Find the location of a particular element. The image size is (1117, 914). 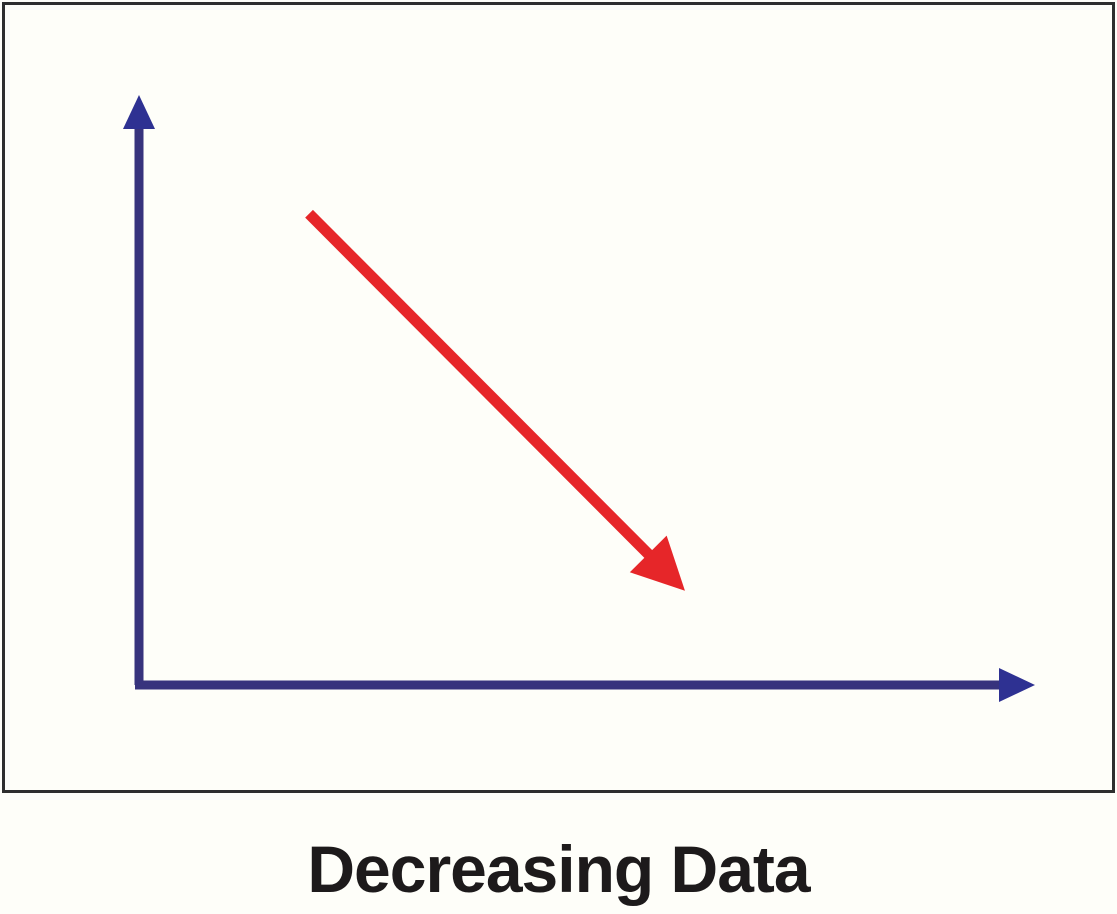

y-axis-arrowhead-icon is located at coordinates (139, 112).